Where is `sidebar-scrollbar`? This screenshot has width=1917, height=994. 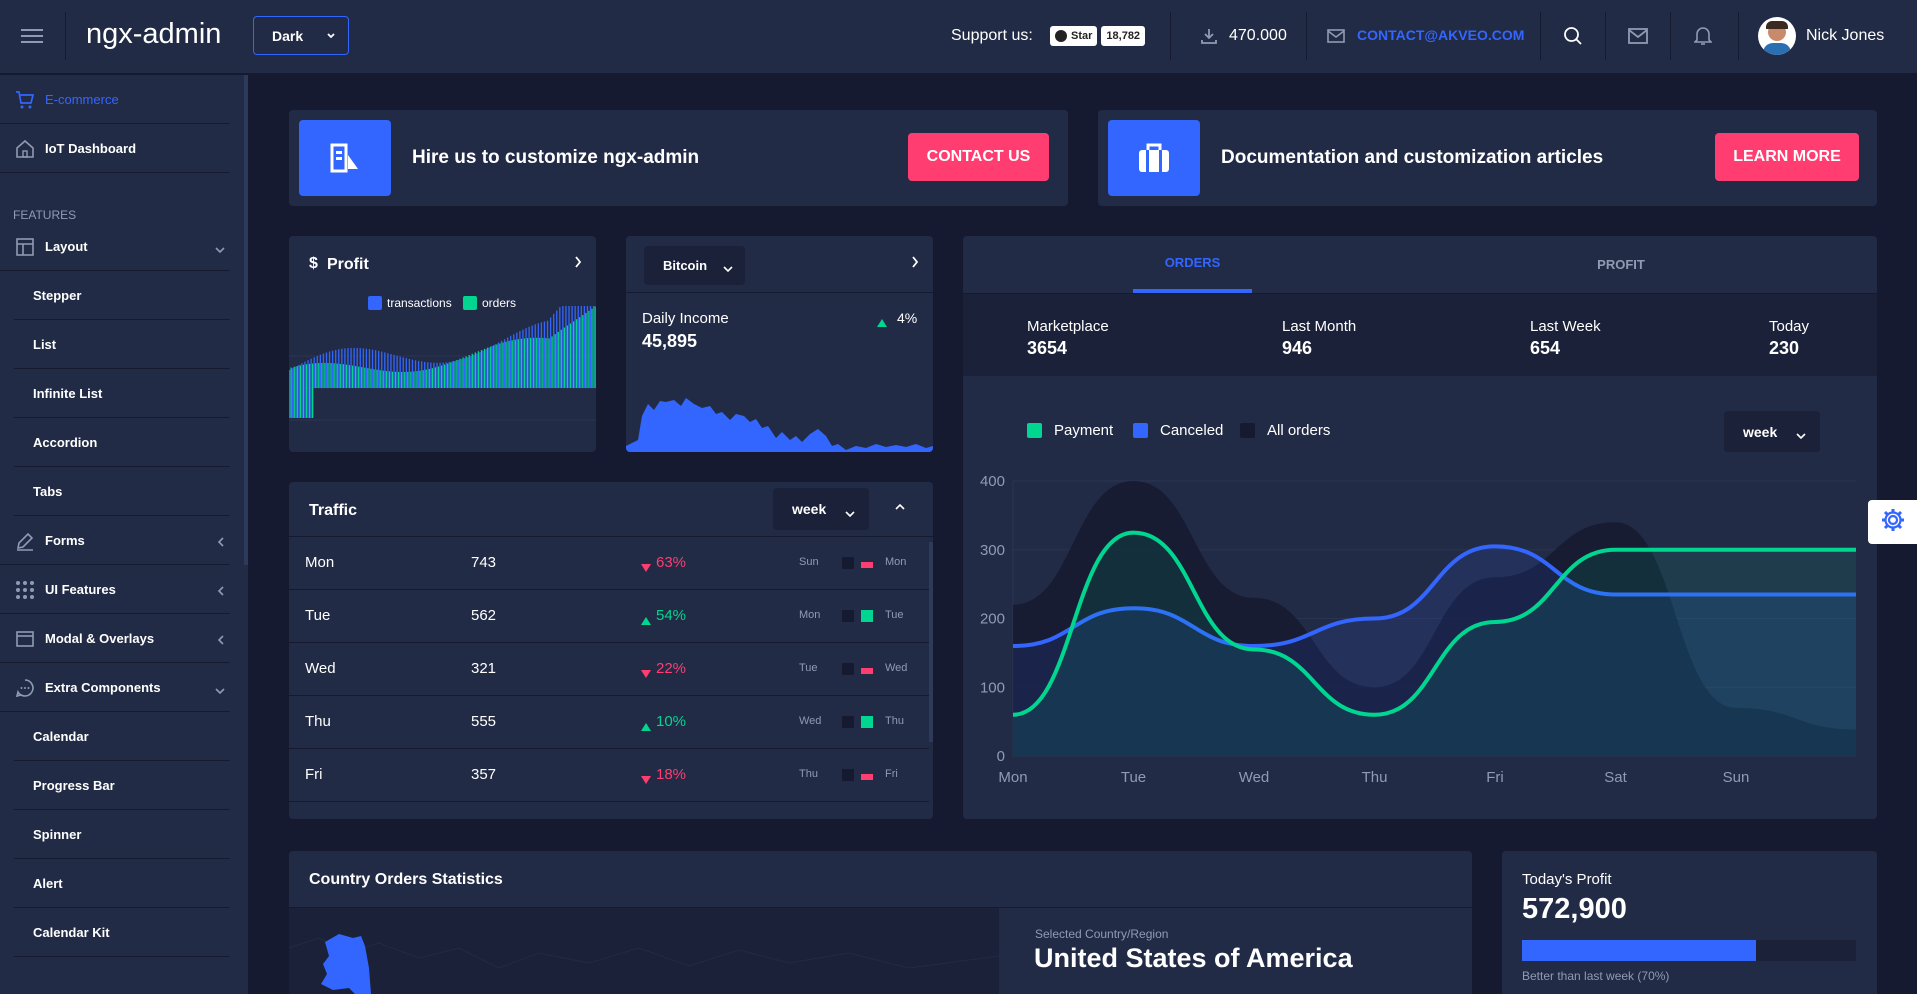 sidebar-scrollbar is located at coordinates (246, 320).